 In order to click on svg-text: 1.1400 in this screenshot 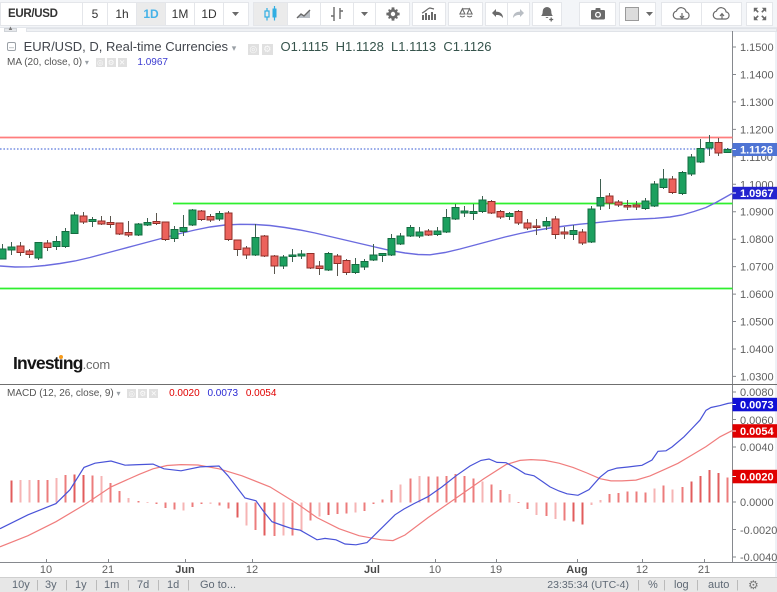, I will do `click(757, 76)`.